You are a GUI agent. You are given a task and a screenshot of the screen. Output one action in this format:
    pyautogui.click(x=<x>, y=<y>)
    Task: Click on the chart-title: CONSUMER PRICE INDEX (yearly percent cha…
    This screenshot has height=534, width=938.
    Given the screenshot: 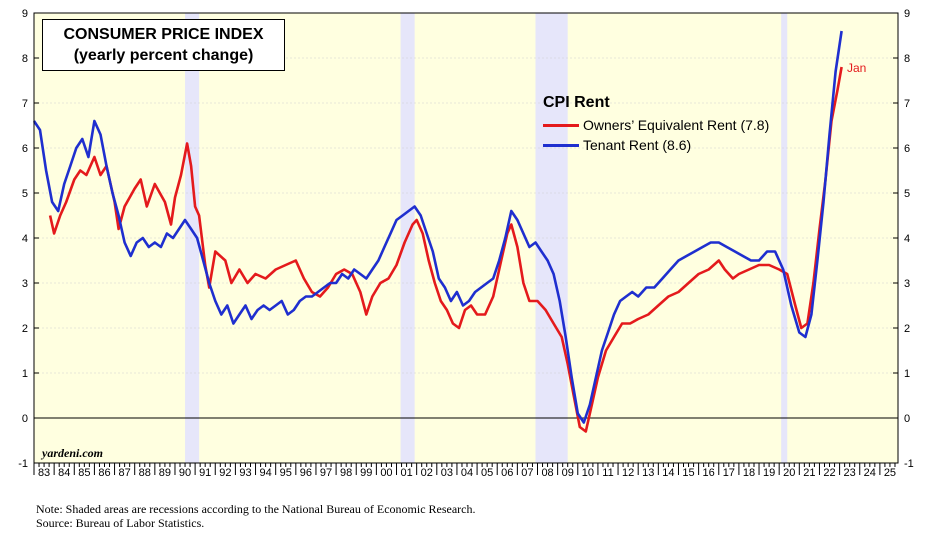 What is the action you would take?
    pyautogui.click(x=163, y=45)
    